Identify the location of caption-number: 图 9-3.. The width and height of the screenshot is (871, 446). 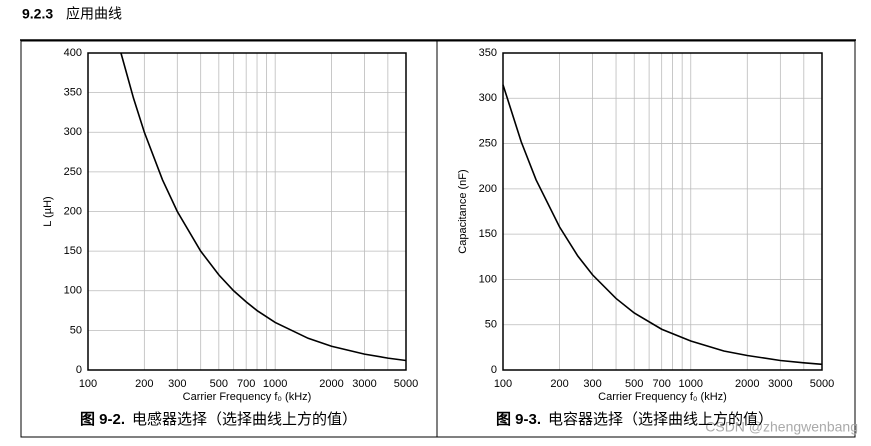
(518, 419).